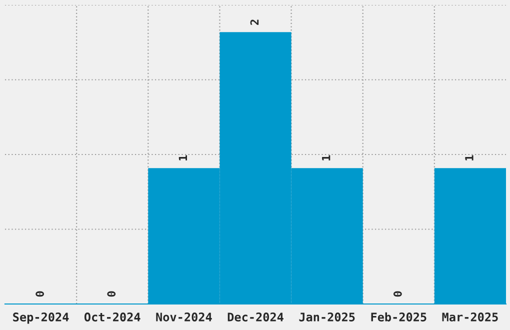 This screenshot has height=330, width=510. What do you see at coordinates (184, 317) in the screenshot?
I see `x-tick-label: Nov-2024` at bounding box center [184, 317].